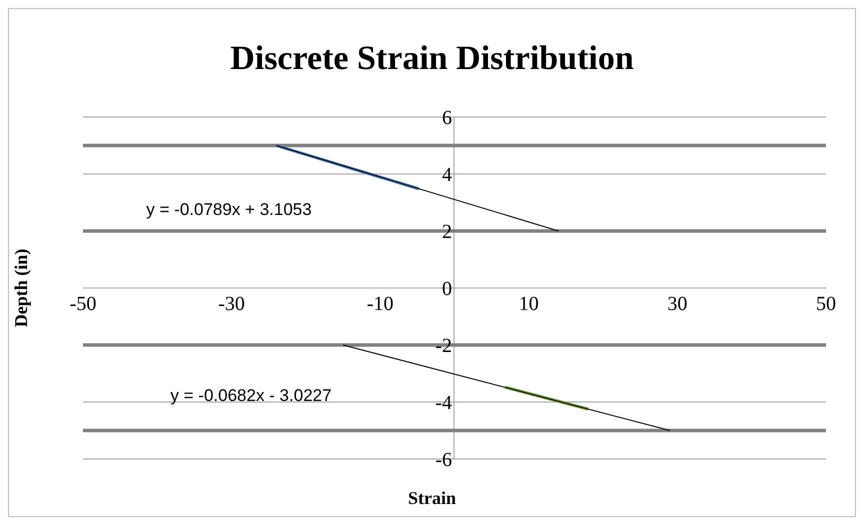 The image size is (862, 523). What do you see at coordinates (443, 460) in the screenshot?
I see `y-tick-label: -6` at bounding box center [443, 460].